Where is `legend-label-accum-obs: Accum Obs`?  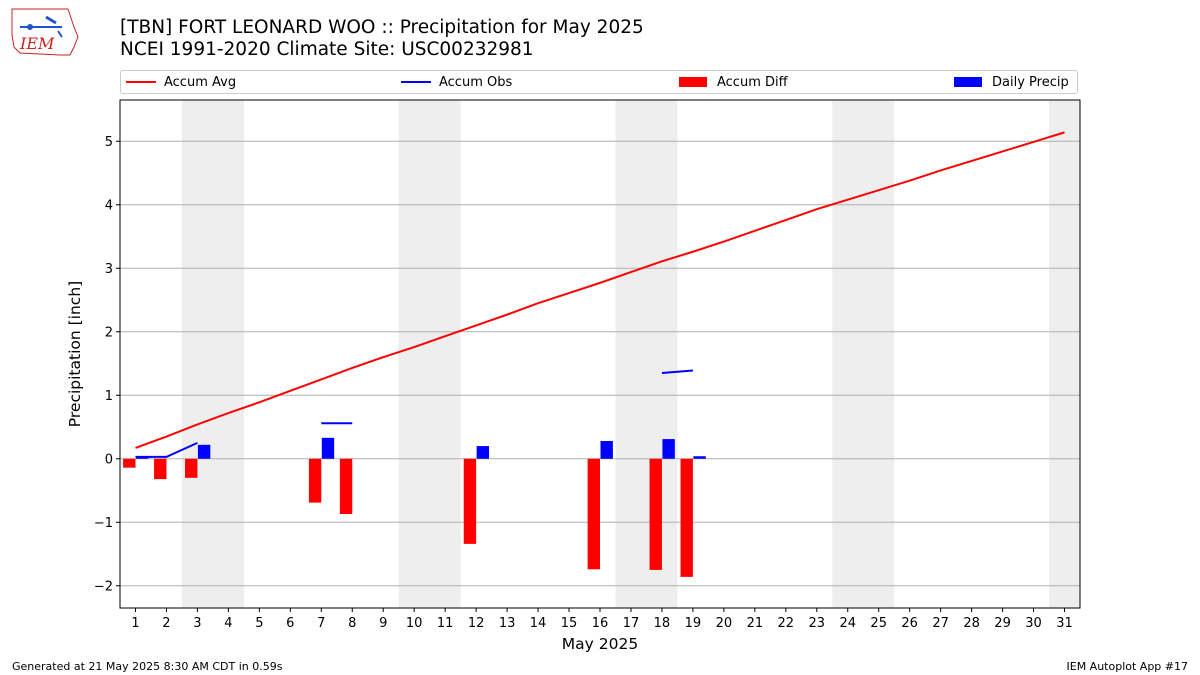 legend-label-accum-obs: Accum Obs is located at coordinates (476, 82).